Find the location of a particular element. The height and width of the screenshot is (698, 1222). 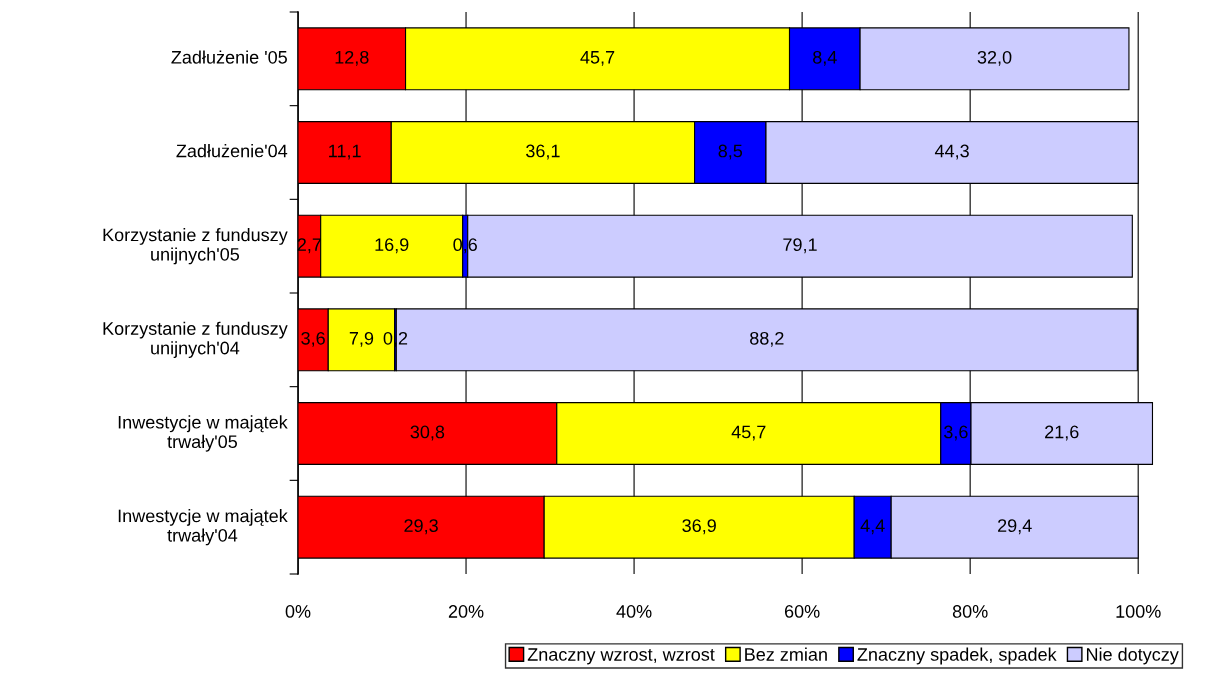

x-tick-label: 60% is located at coordinates (802, 611).